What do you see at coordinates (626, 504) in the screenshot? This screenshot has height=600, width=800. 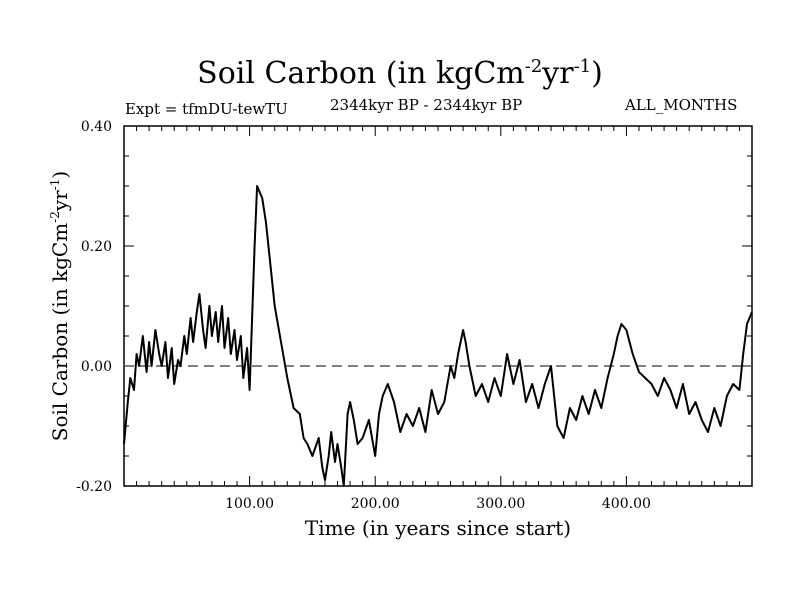 I see `x-tick-label: 400.00` at bounding box center [626, 504].